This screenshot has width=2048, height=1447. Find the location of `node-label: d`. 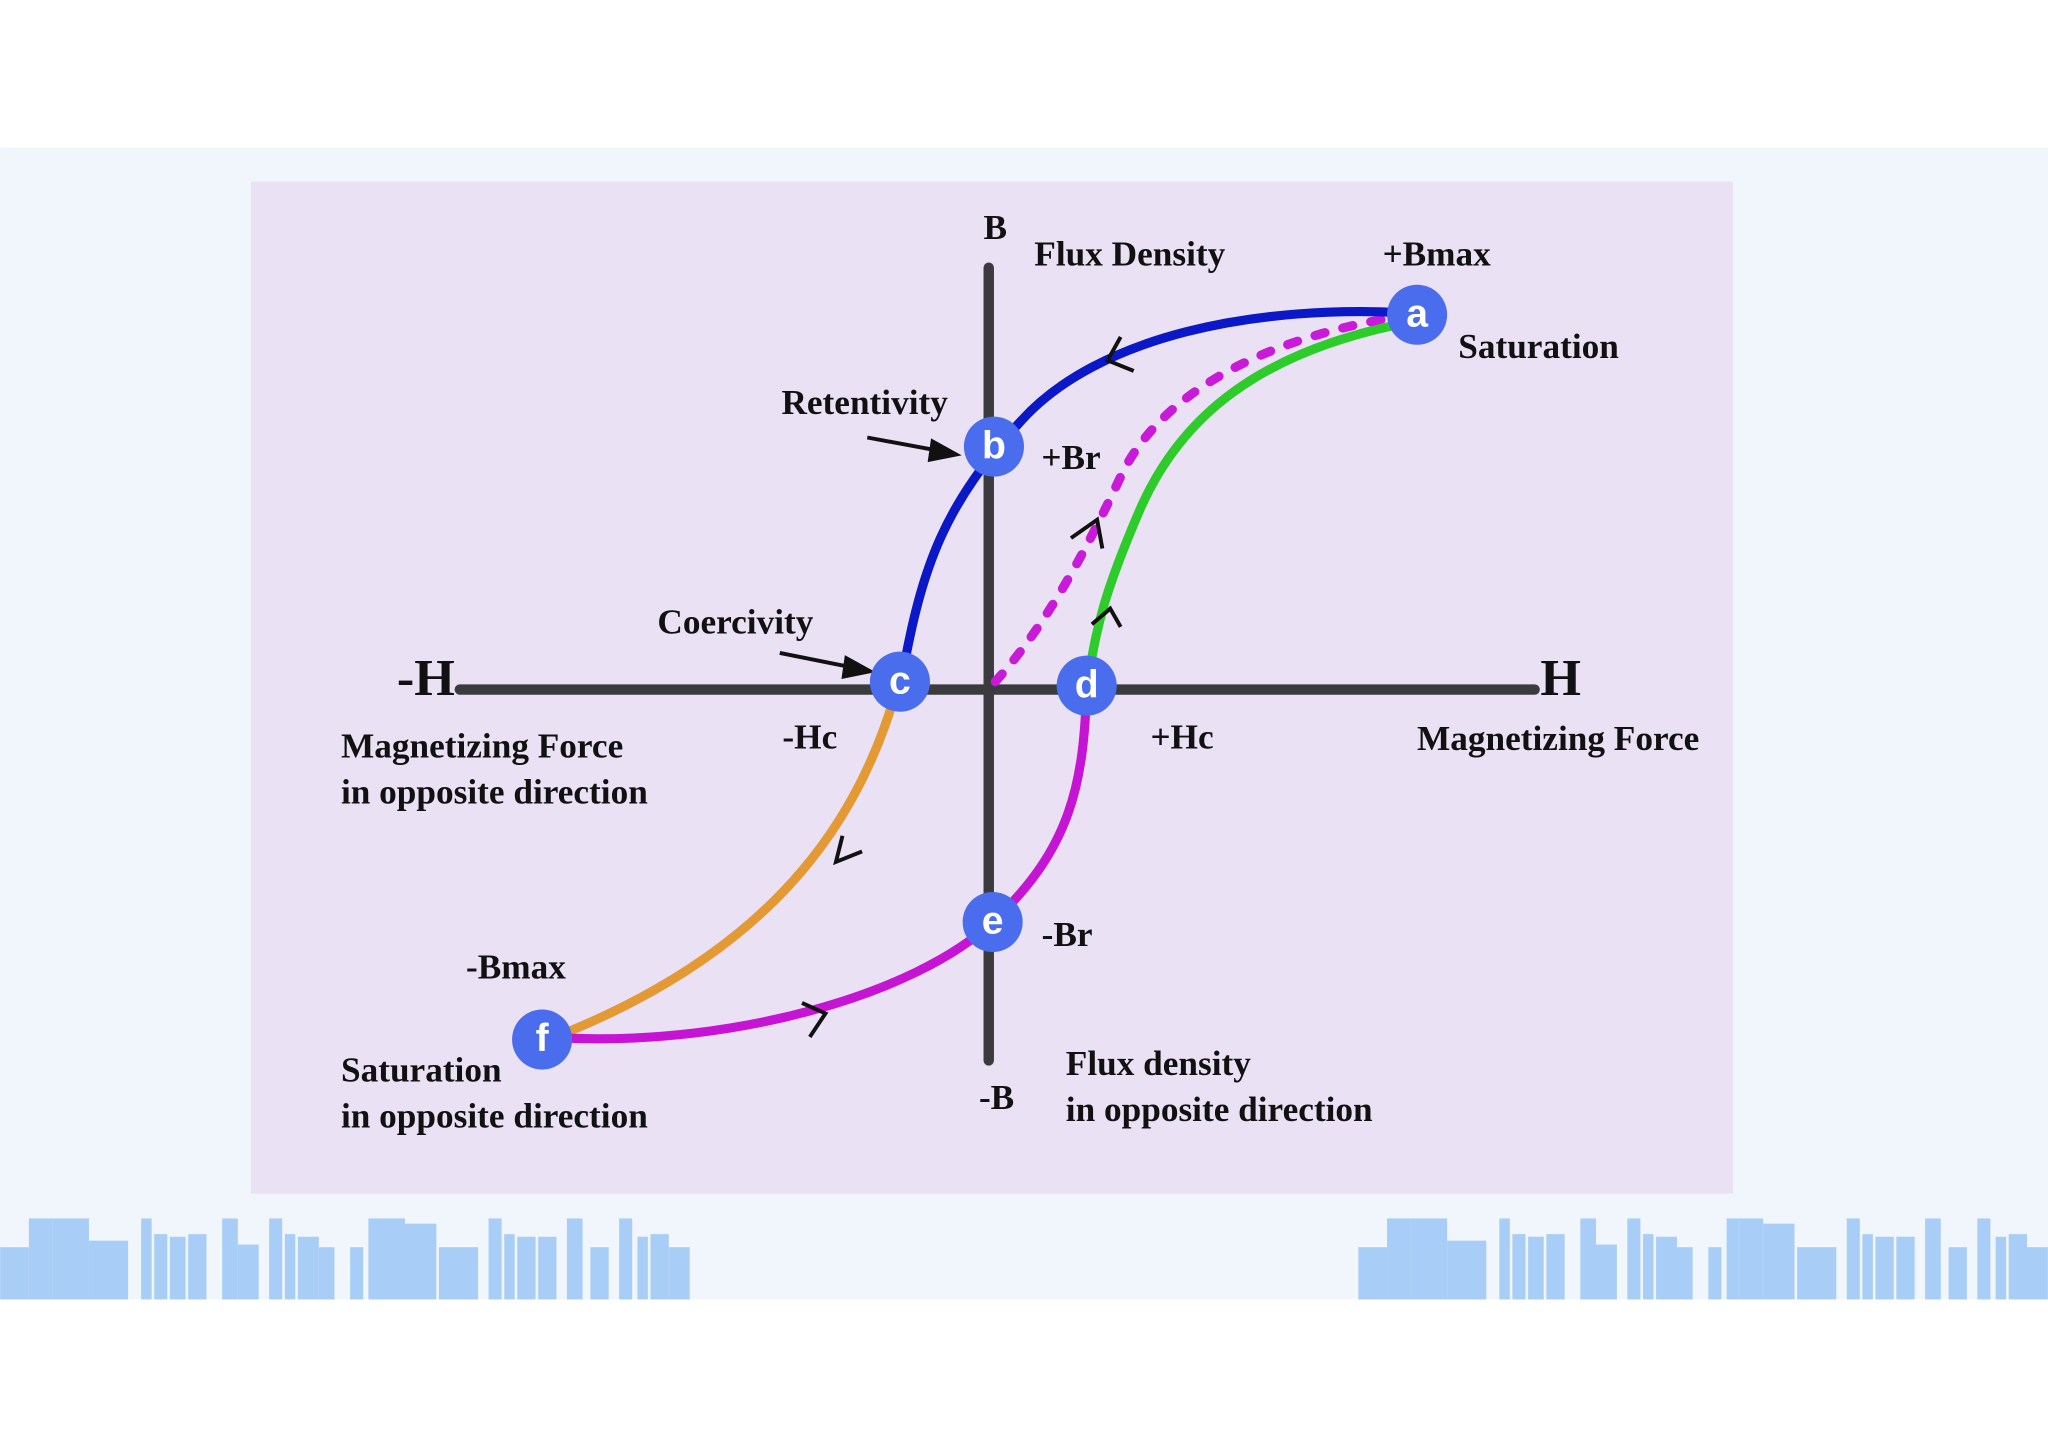

node-label: d is located at coordinates (1087, 684).